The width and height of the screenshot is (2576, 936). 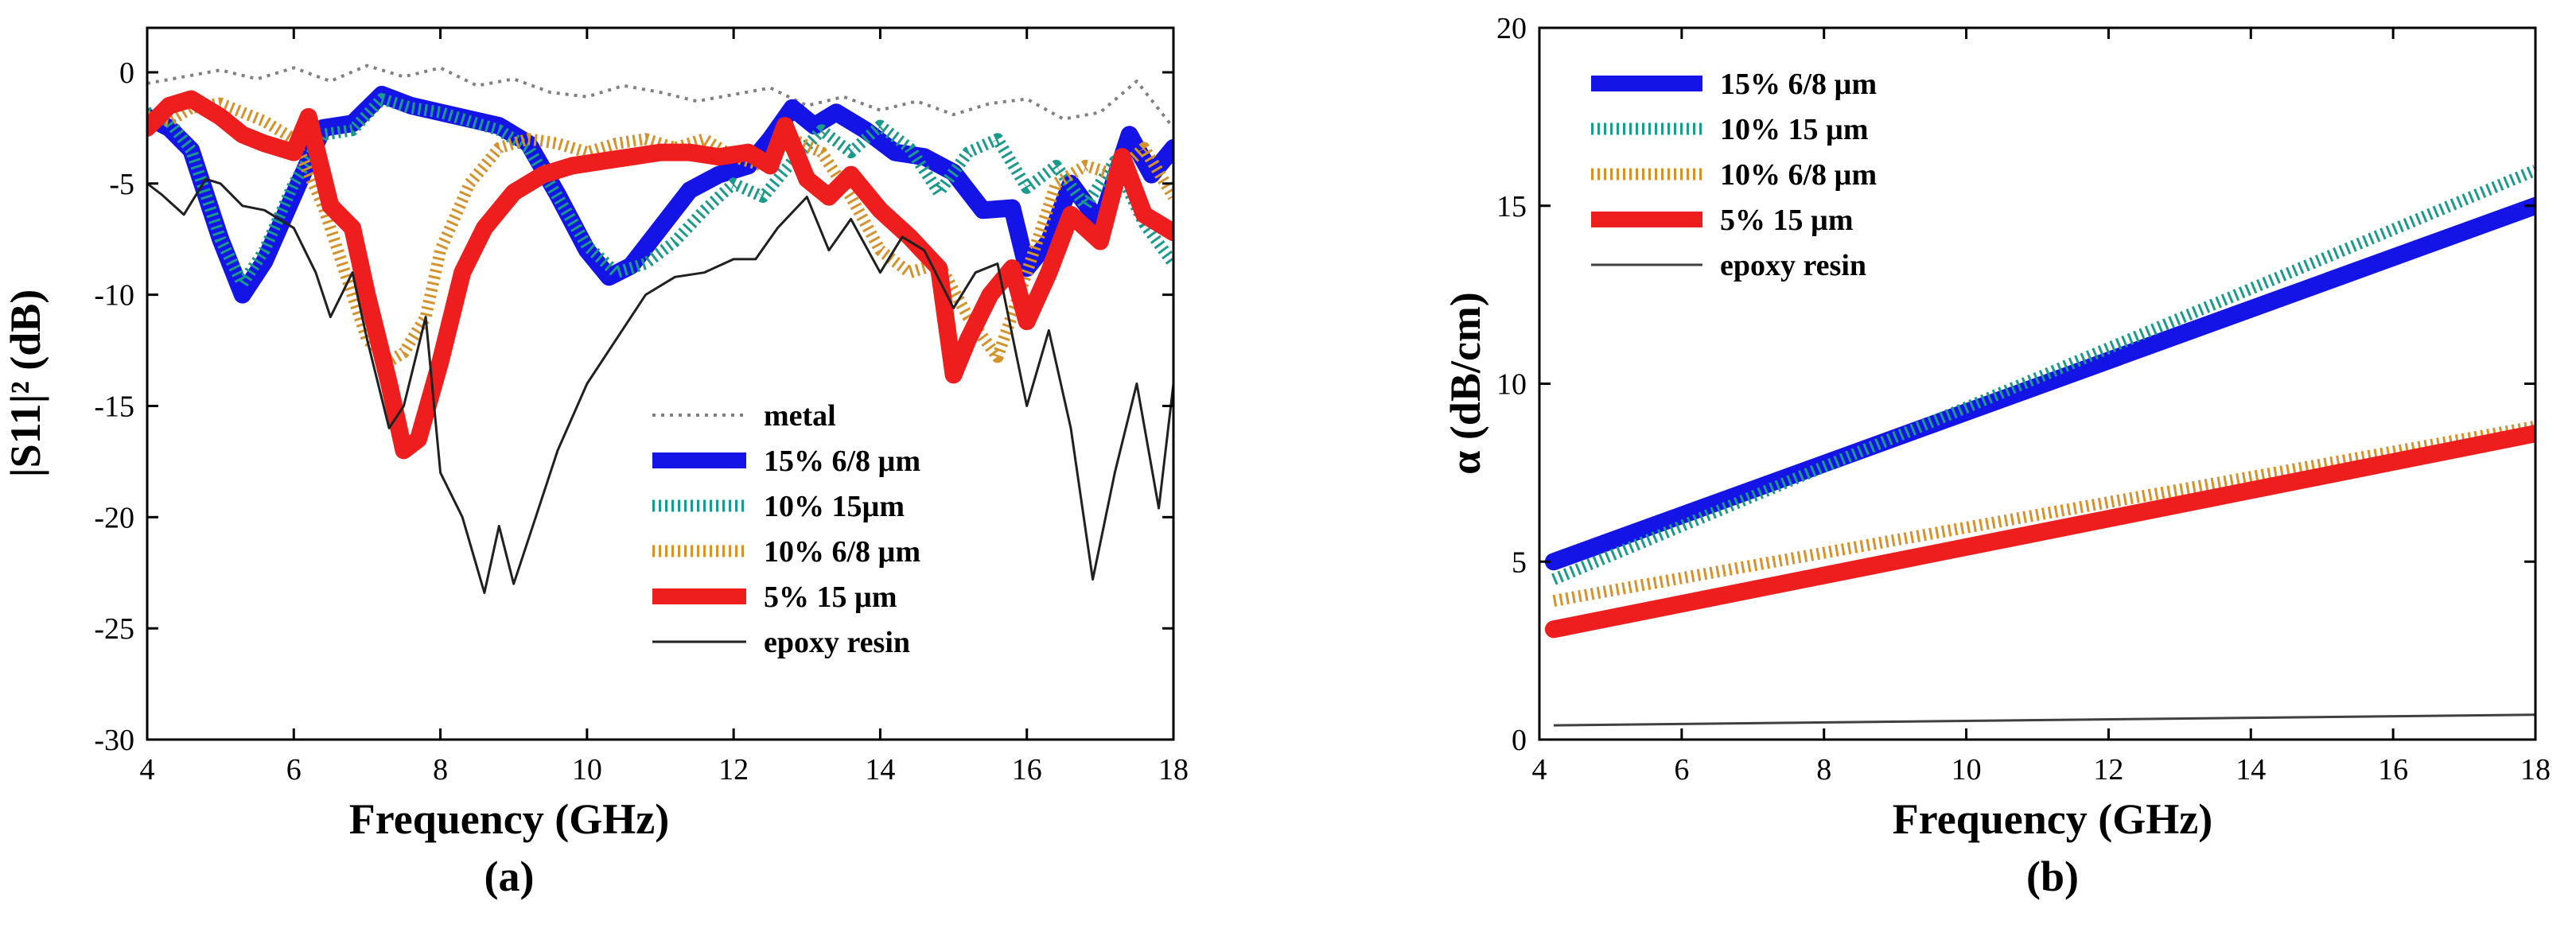 What do you see at coordinates (26, 383) in the screenshot?
I see `panel-a-y-axis-title: |S11|² (dB)` at bounding box center [26, 383].